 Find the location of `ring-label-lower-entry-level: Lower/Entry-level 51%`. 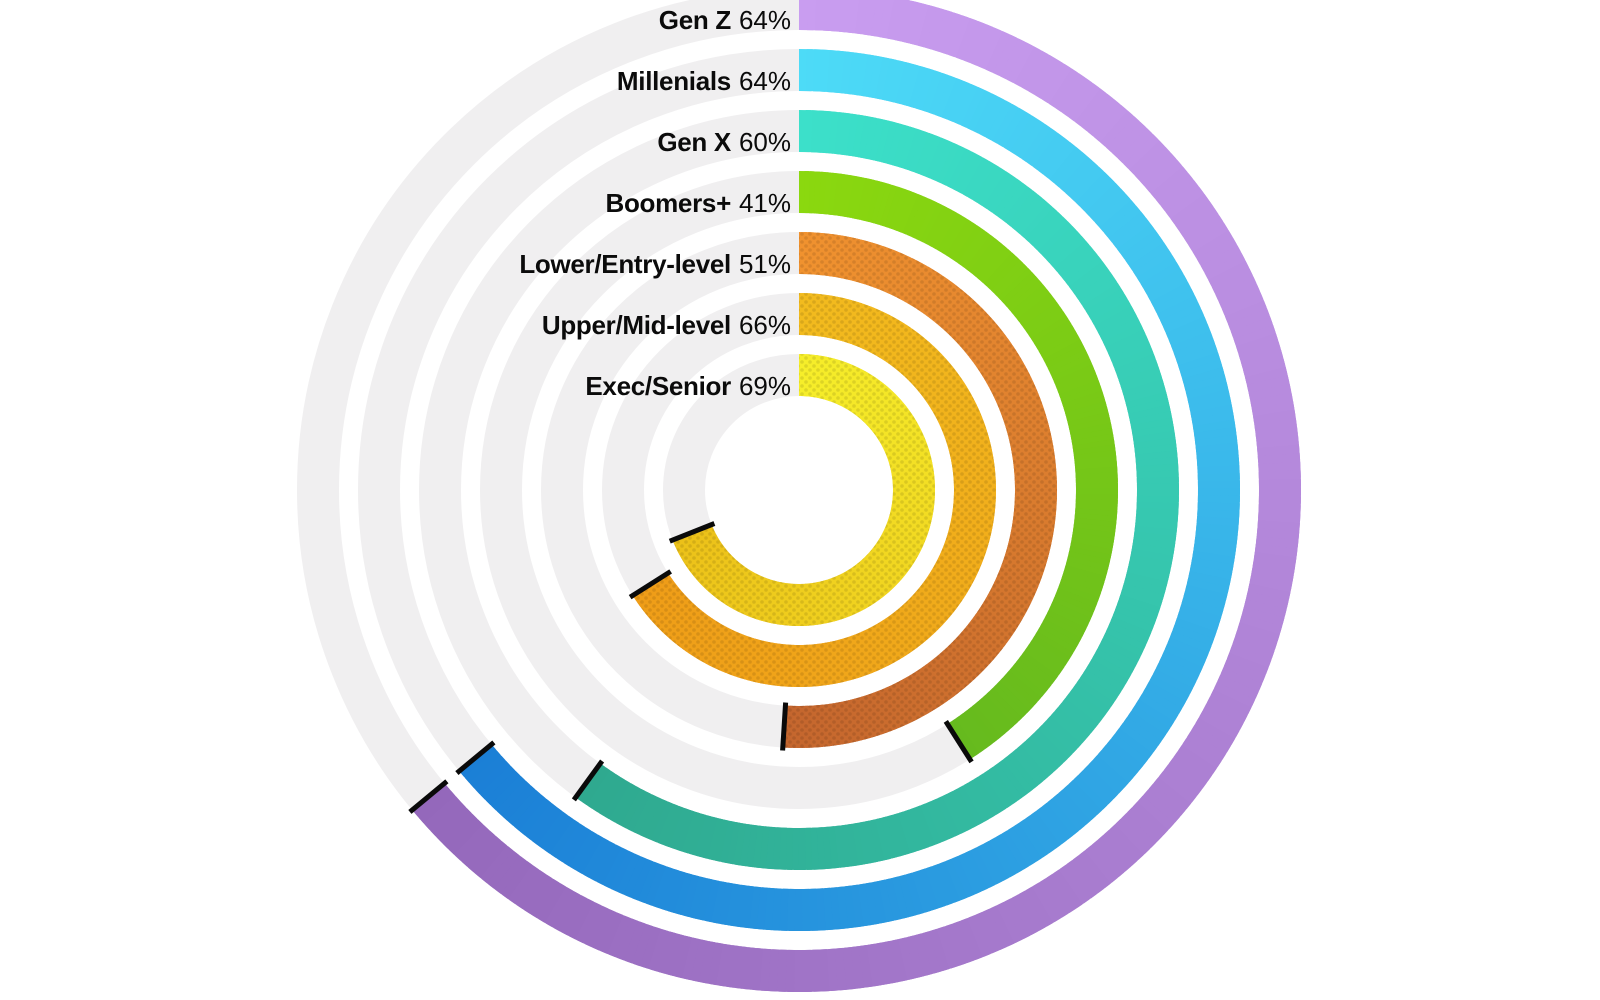

ring-label-lower-entry-level: Lower/Entry-level 51% is located at coordinates (655, 264).